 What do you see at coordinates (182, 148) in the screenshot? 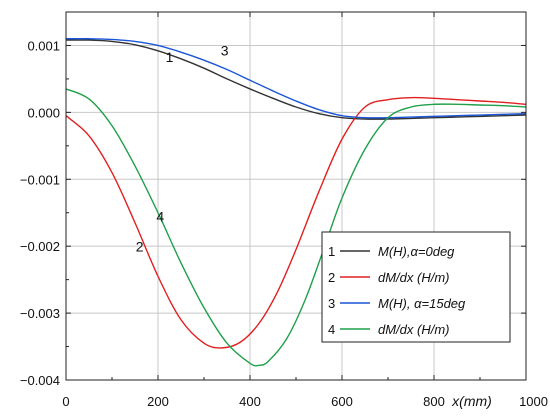
I see `curve-annotations: 1 3 24` at bounding box center [182, 148].